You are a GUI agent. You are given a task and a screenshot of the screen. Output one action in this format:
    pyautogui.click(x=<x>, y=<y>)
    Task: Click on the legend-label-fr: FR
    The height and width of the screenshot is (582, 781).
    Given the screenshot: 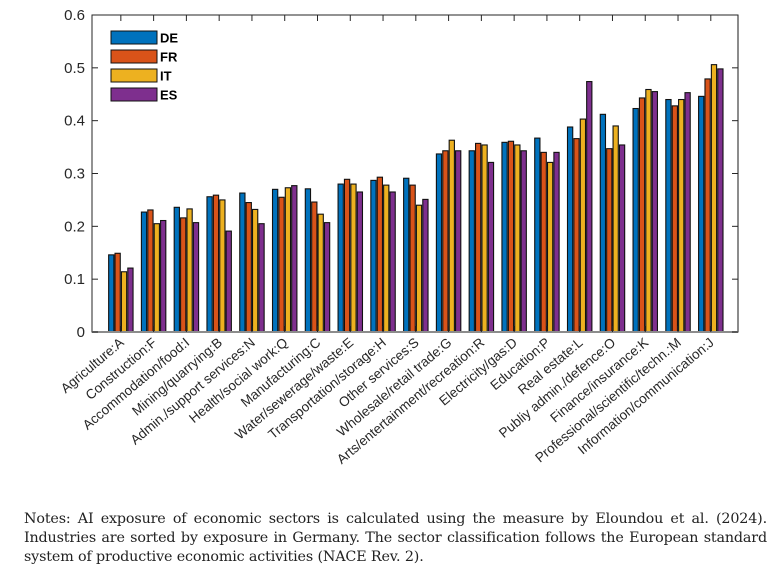 What is the action you would take?
    pyautogui.click(x=169, y=57)
    